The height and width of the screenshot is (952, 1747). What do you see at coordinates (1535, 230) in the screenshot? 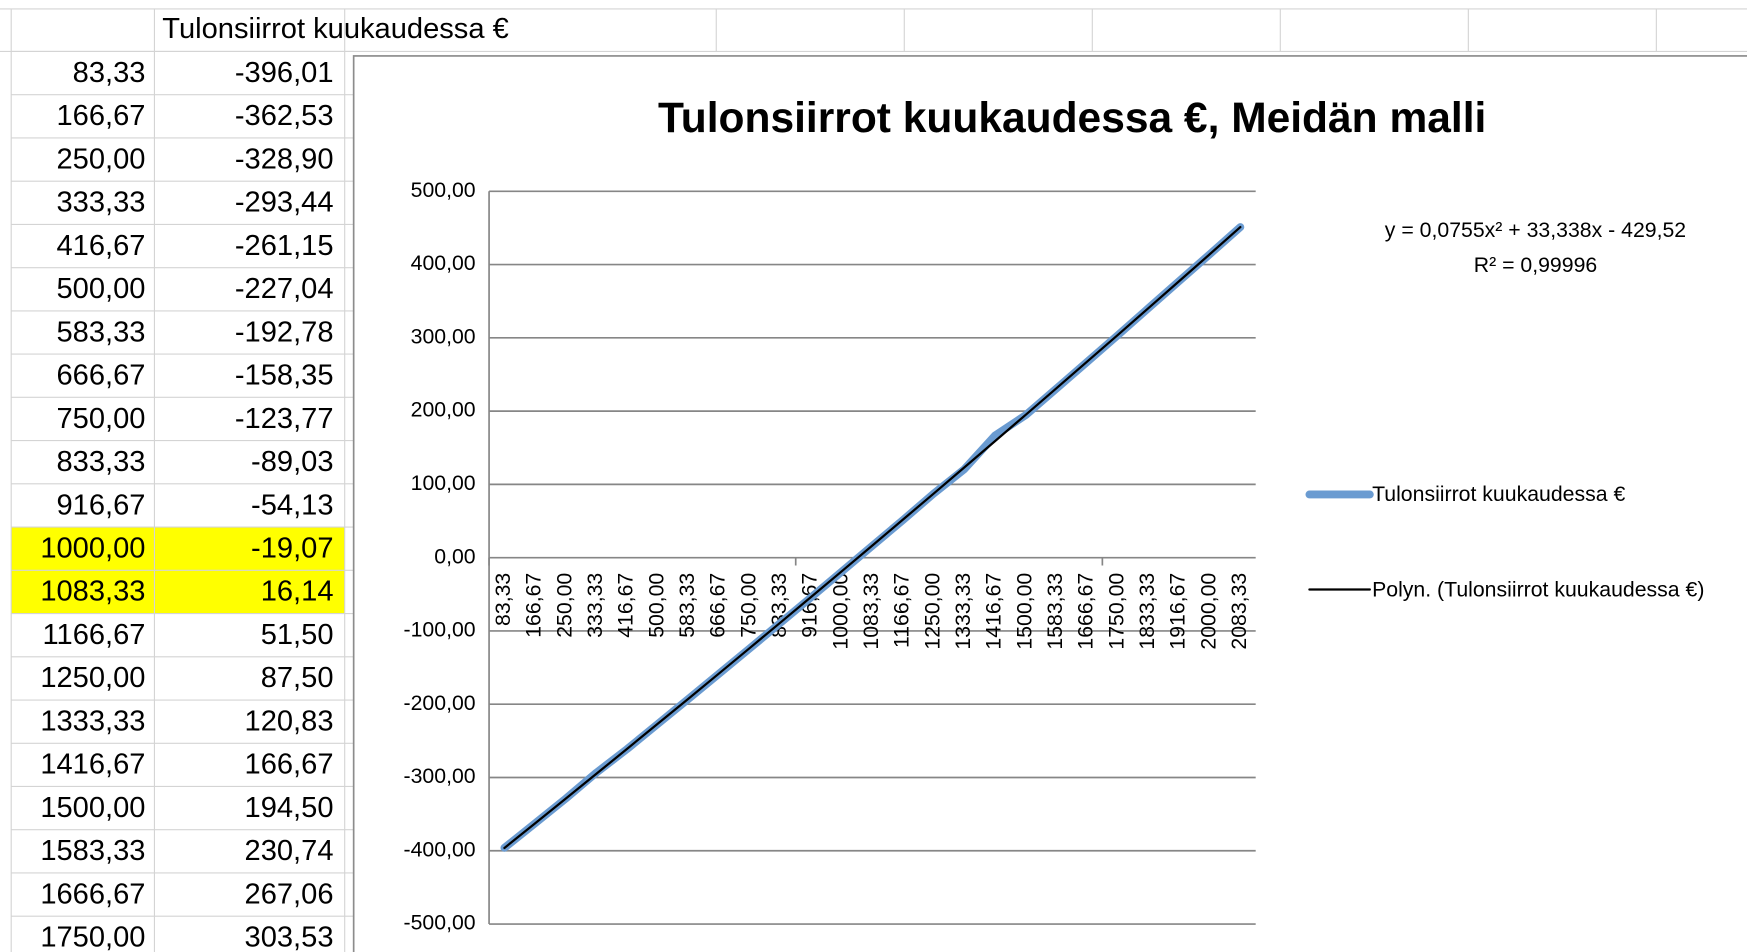
I see `equation: y = 0,0755x² + 33,338x - 429,52` at bounding box center [1535, 230].